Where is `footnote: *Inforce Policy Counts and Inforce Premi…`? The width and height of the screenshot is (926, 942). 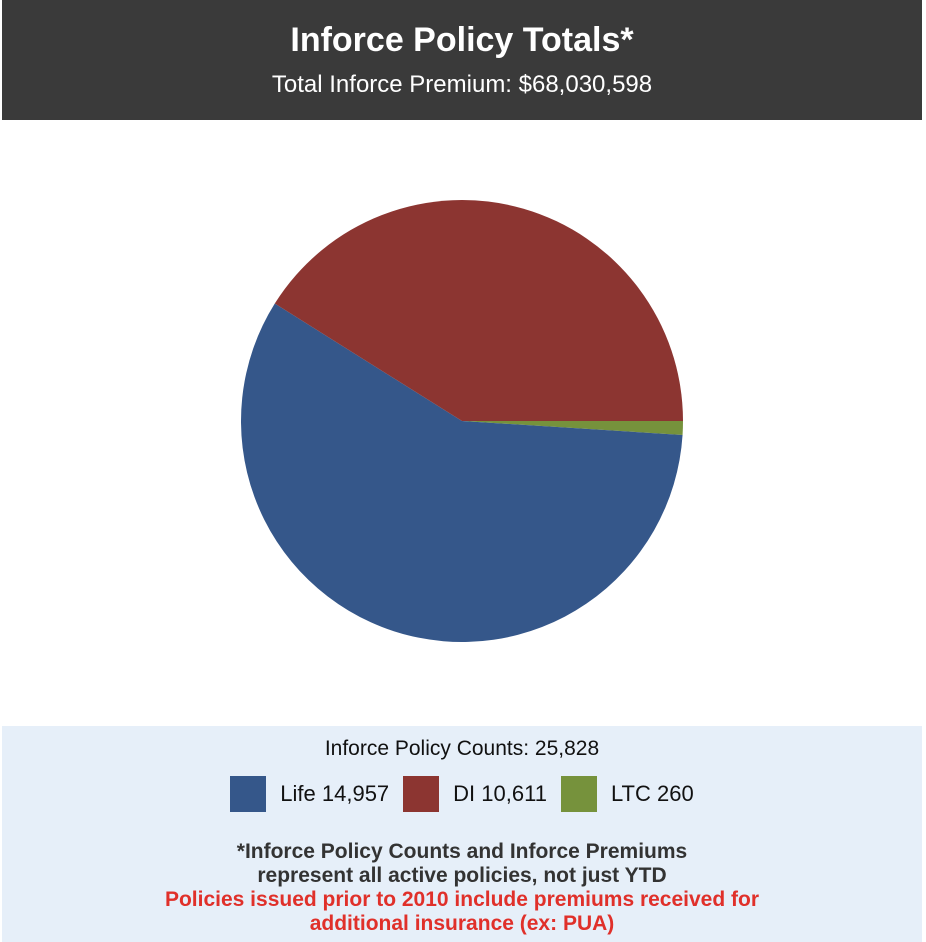
footnote: *Inforce Policy Counts and Inforce Premi… is located at coordinates (462, 864).